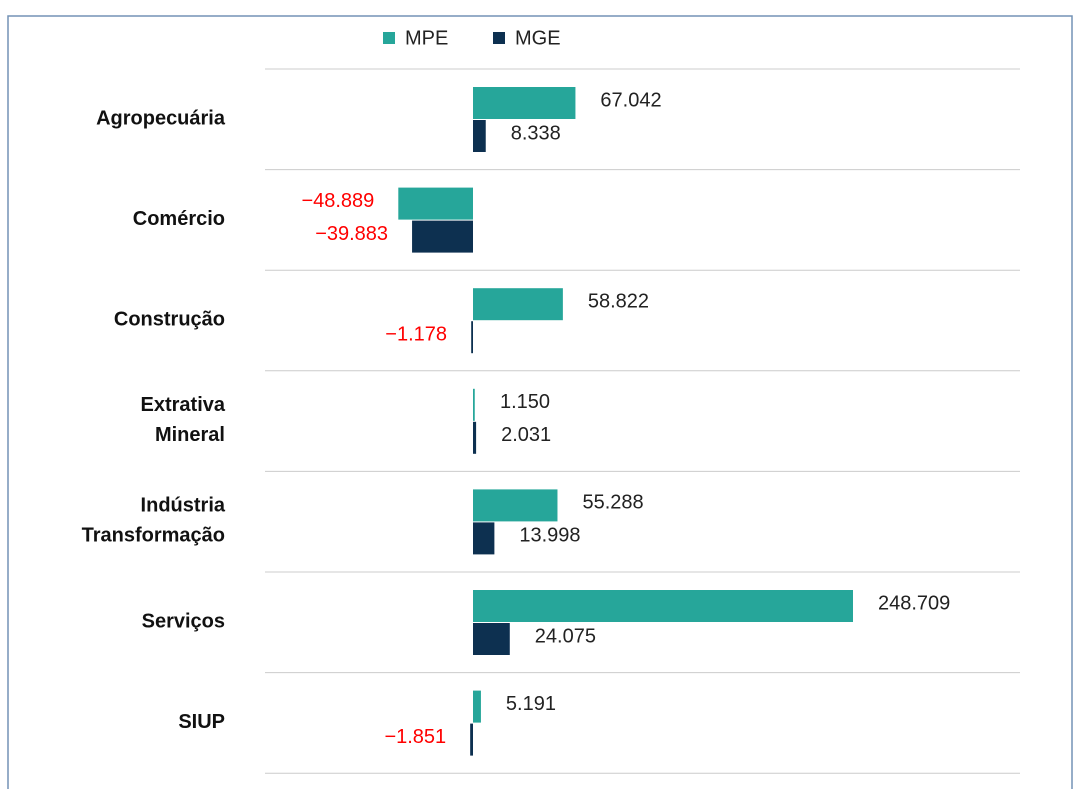 The width and height of the screenshot is (1079, 789). I want to click on category-label: Comércio, so click(179, 219).